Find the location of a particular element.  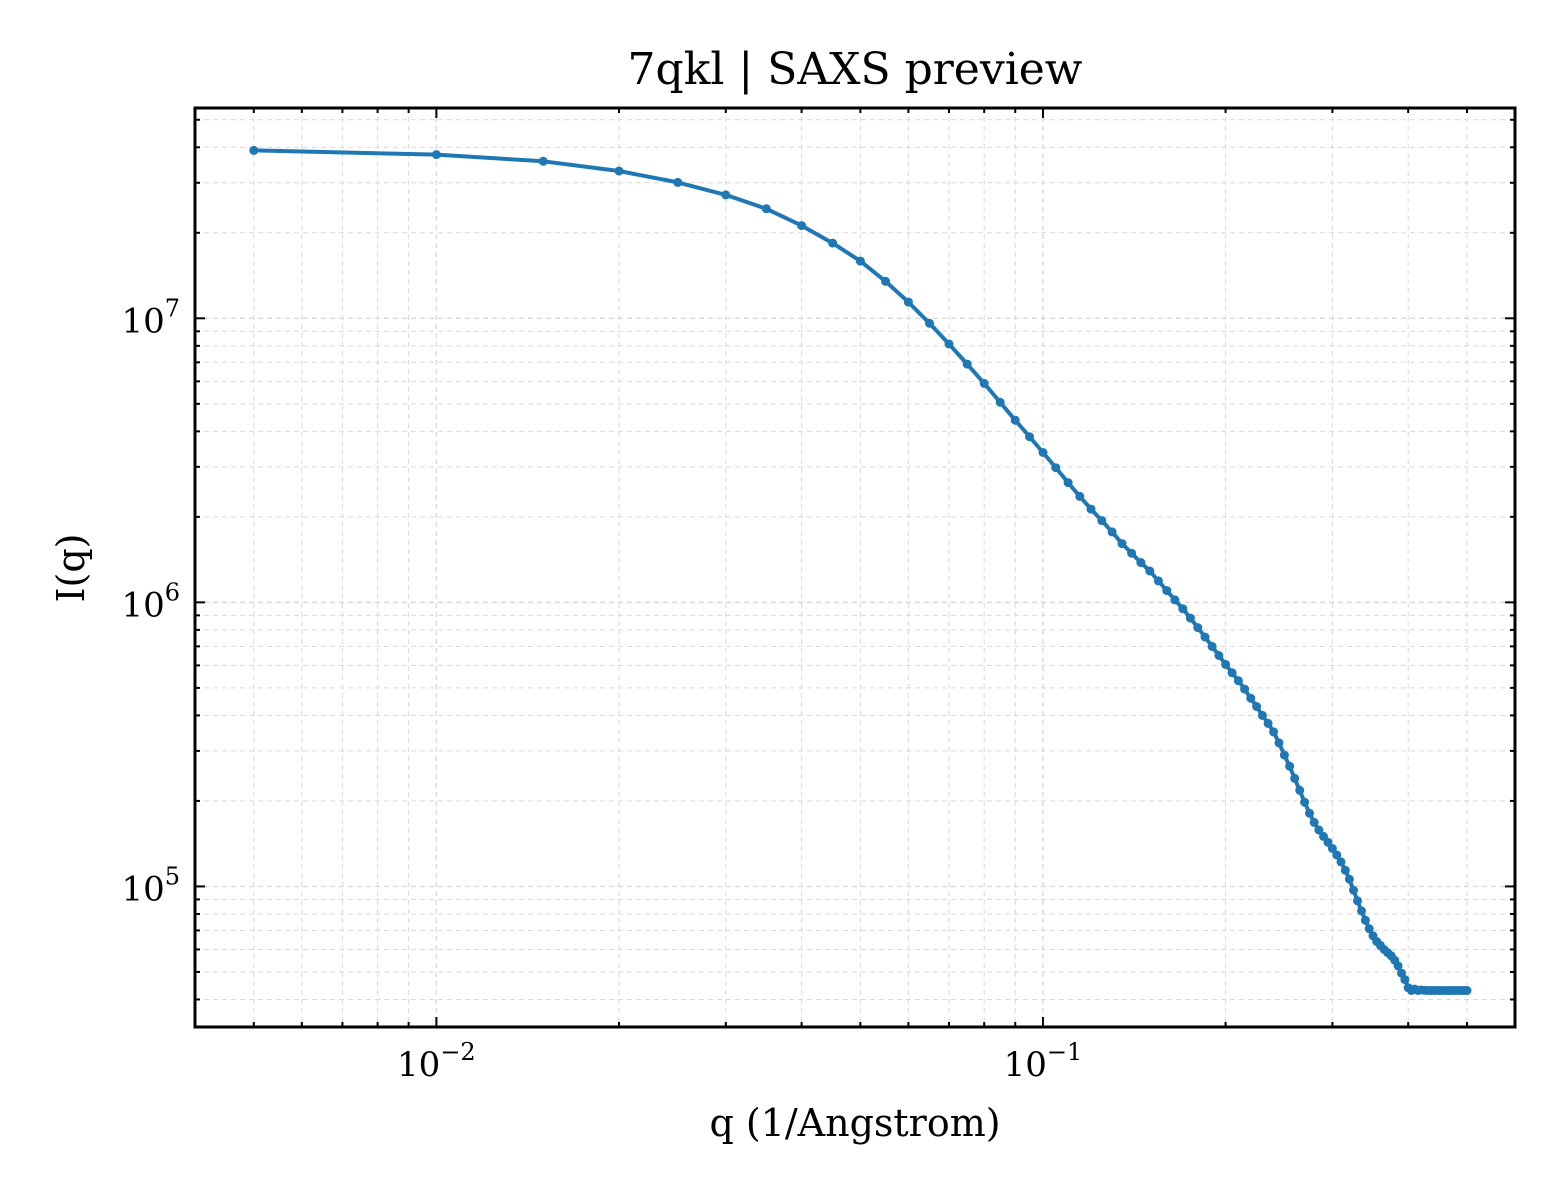

x-tick-label: 10⁻² is located at coordinates (436, 1061).